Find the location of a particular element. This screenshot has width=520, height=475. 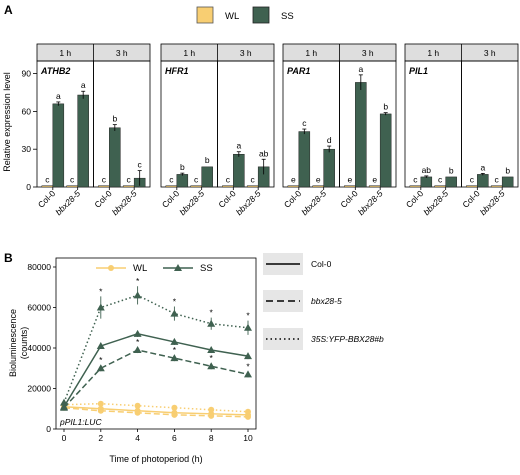

panel-b-ylabel-units: (counts) is located at coordinates (24, 343).